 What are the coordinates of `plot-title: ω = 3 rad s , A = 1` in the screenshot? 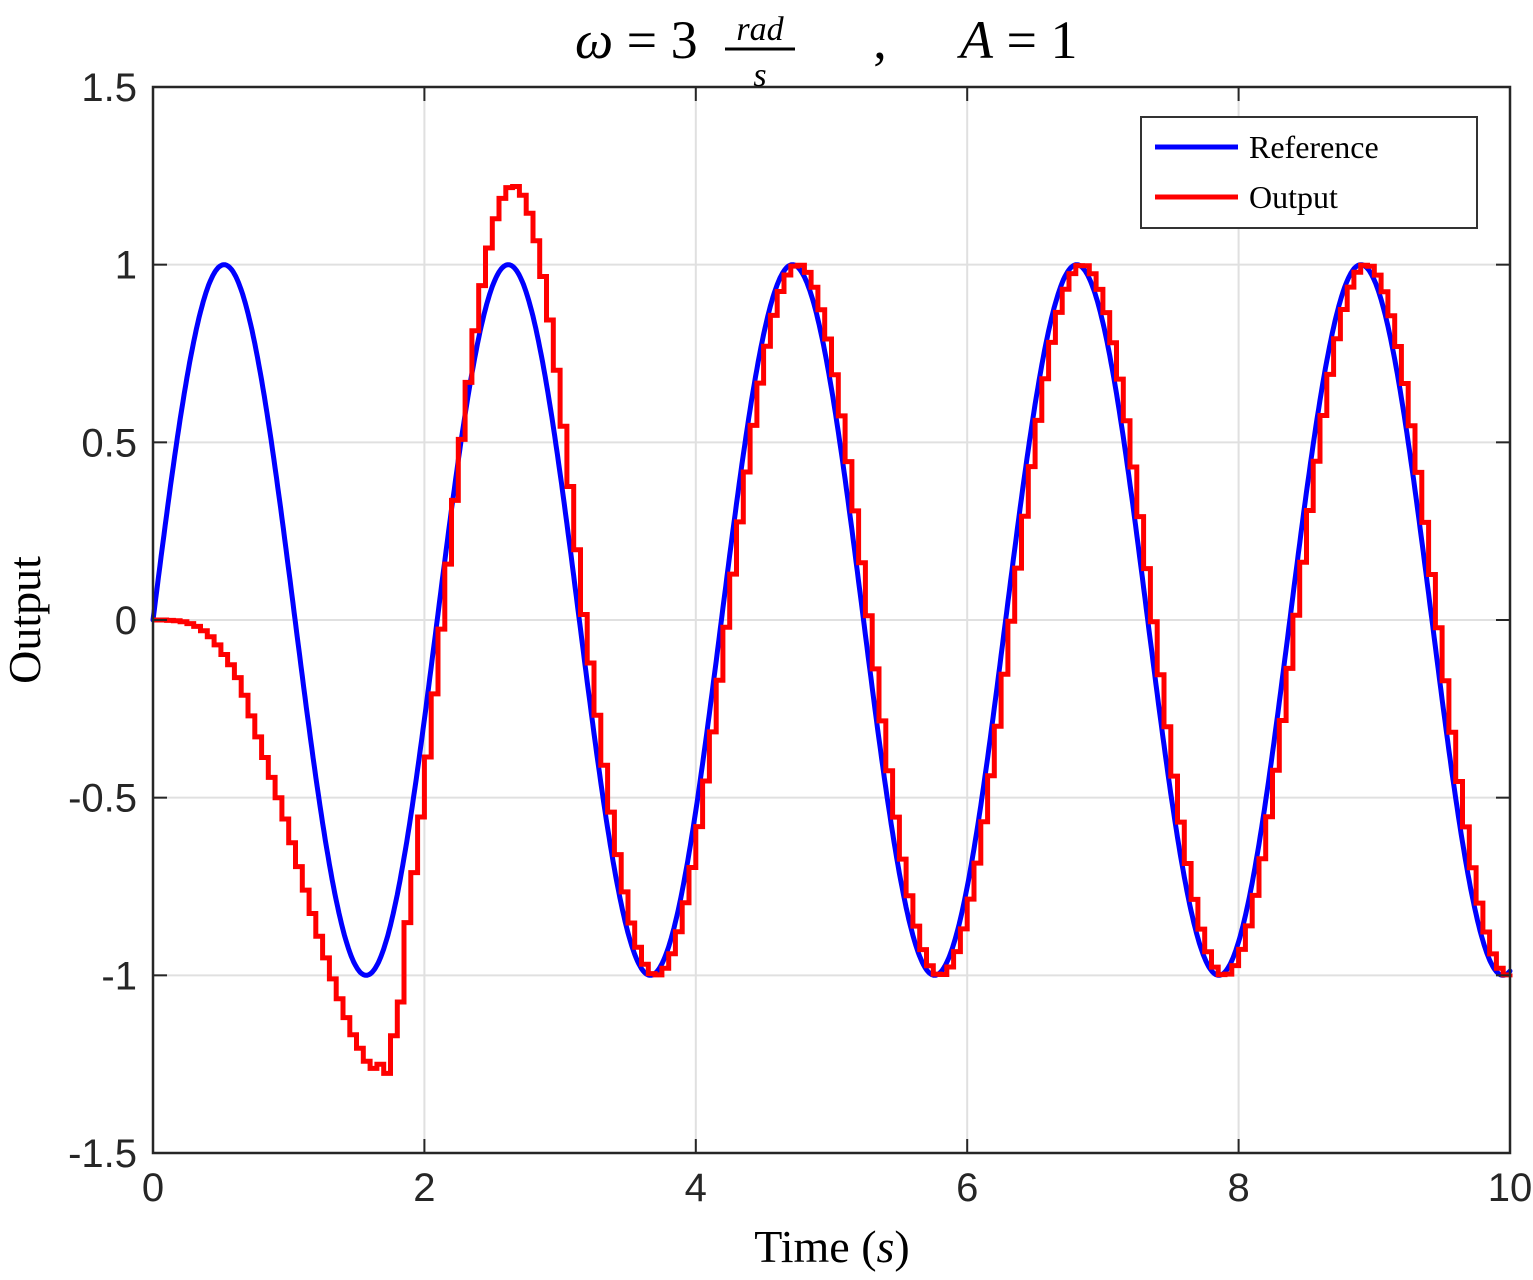 It's located at (826, 52).